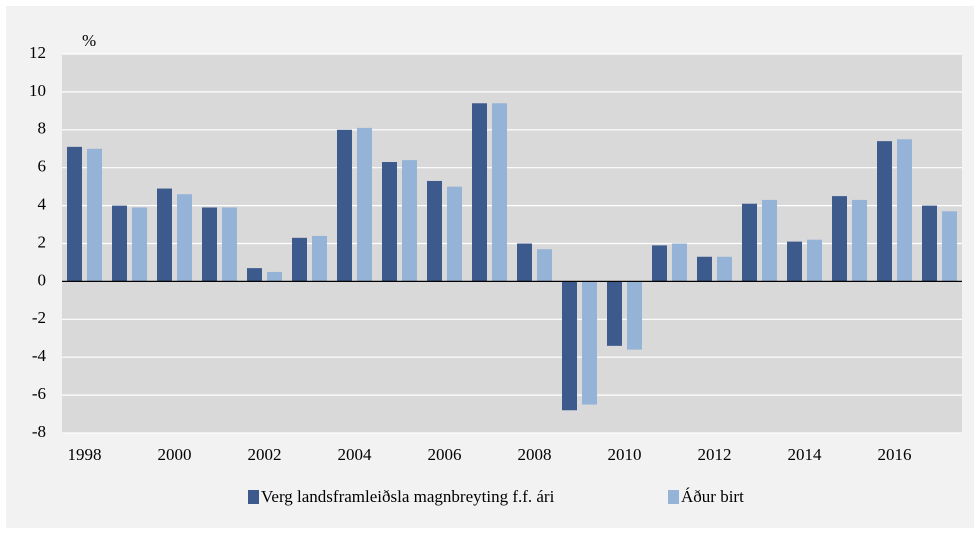 This screenshot has height=534, width=980. Describe the element at coordinates (175, 454) in the screenshot. I see `x-tick-label: 2000` at that location.